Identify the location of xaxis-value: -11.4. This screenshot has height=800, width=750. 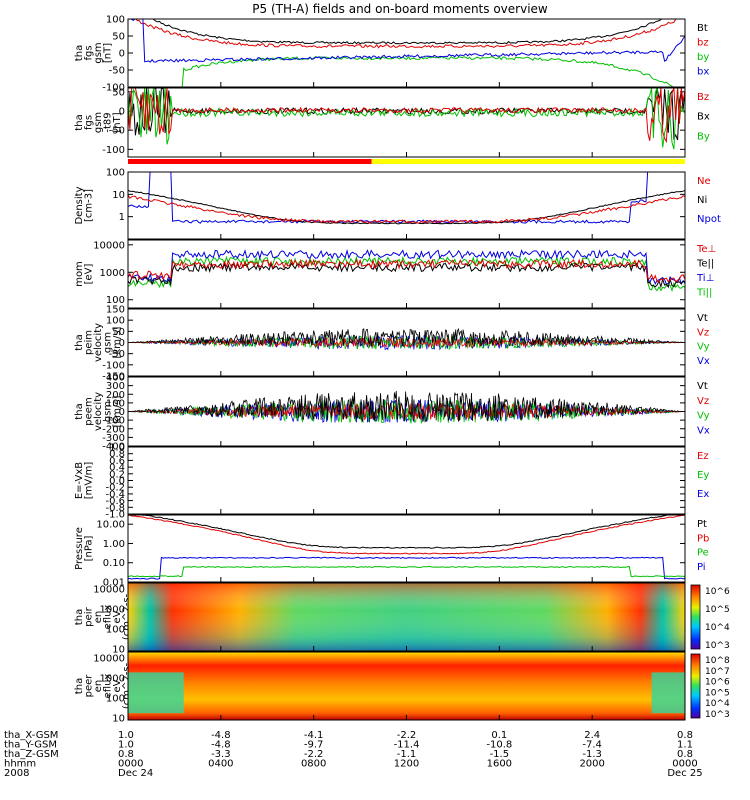
(407, 745).